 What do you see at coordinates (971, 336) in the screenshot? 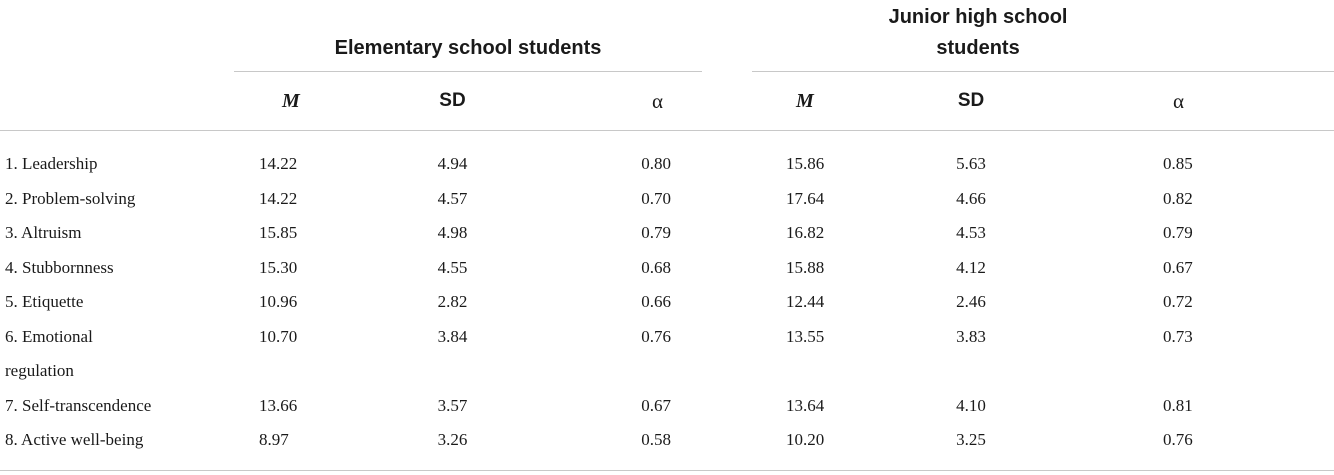
I see `junior-sd-value: 3.83` at bounding box center [971, 336].